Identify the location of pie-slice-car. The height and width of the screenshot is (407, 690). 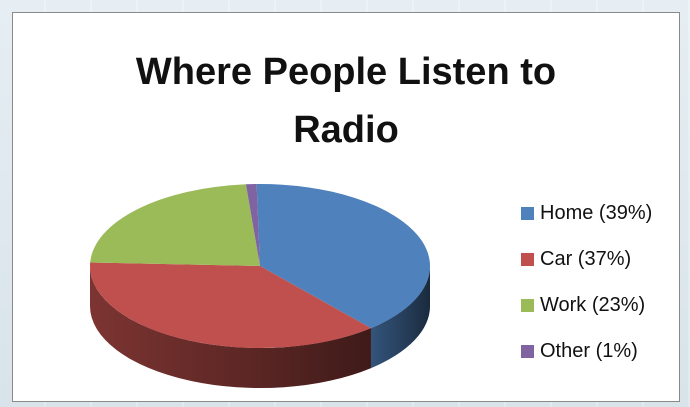
(230, 305).